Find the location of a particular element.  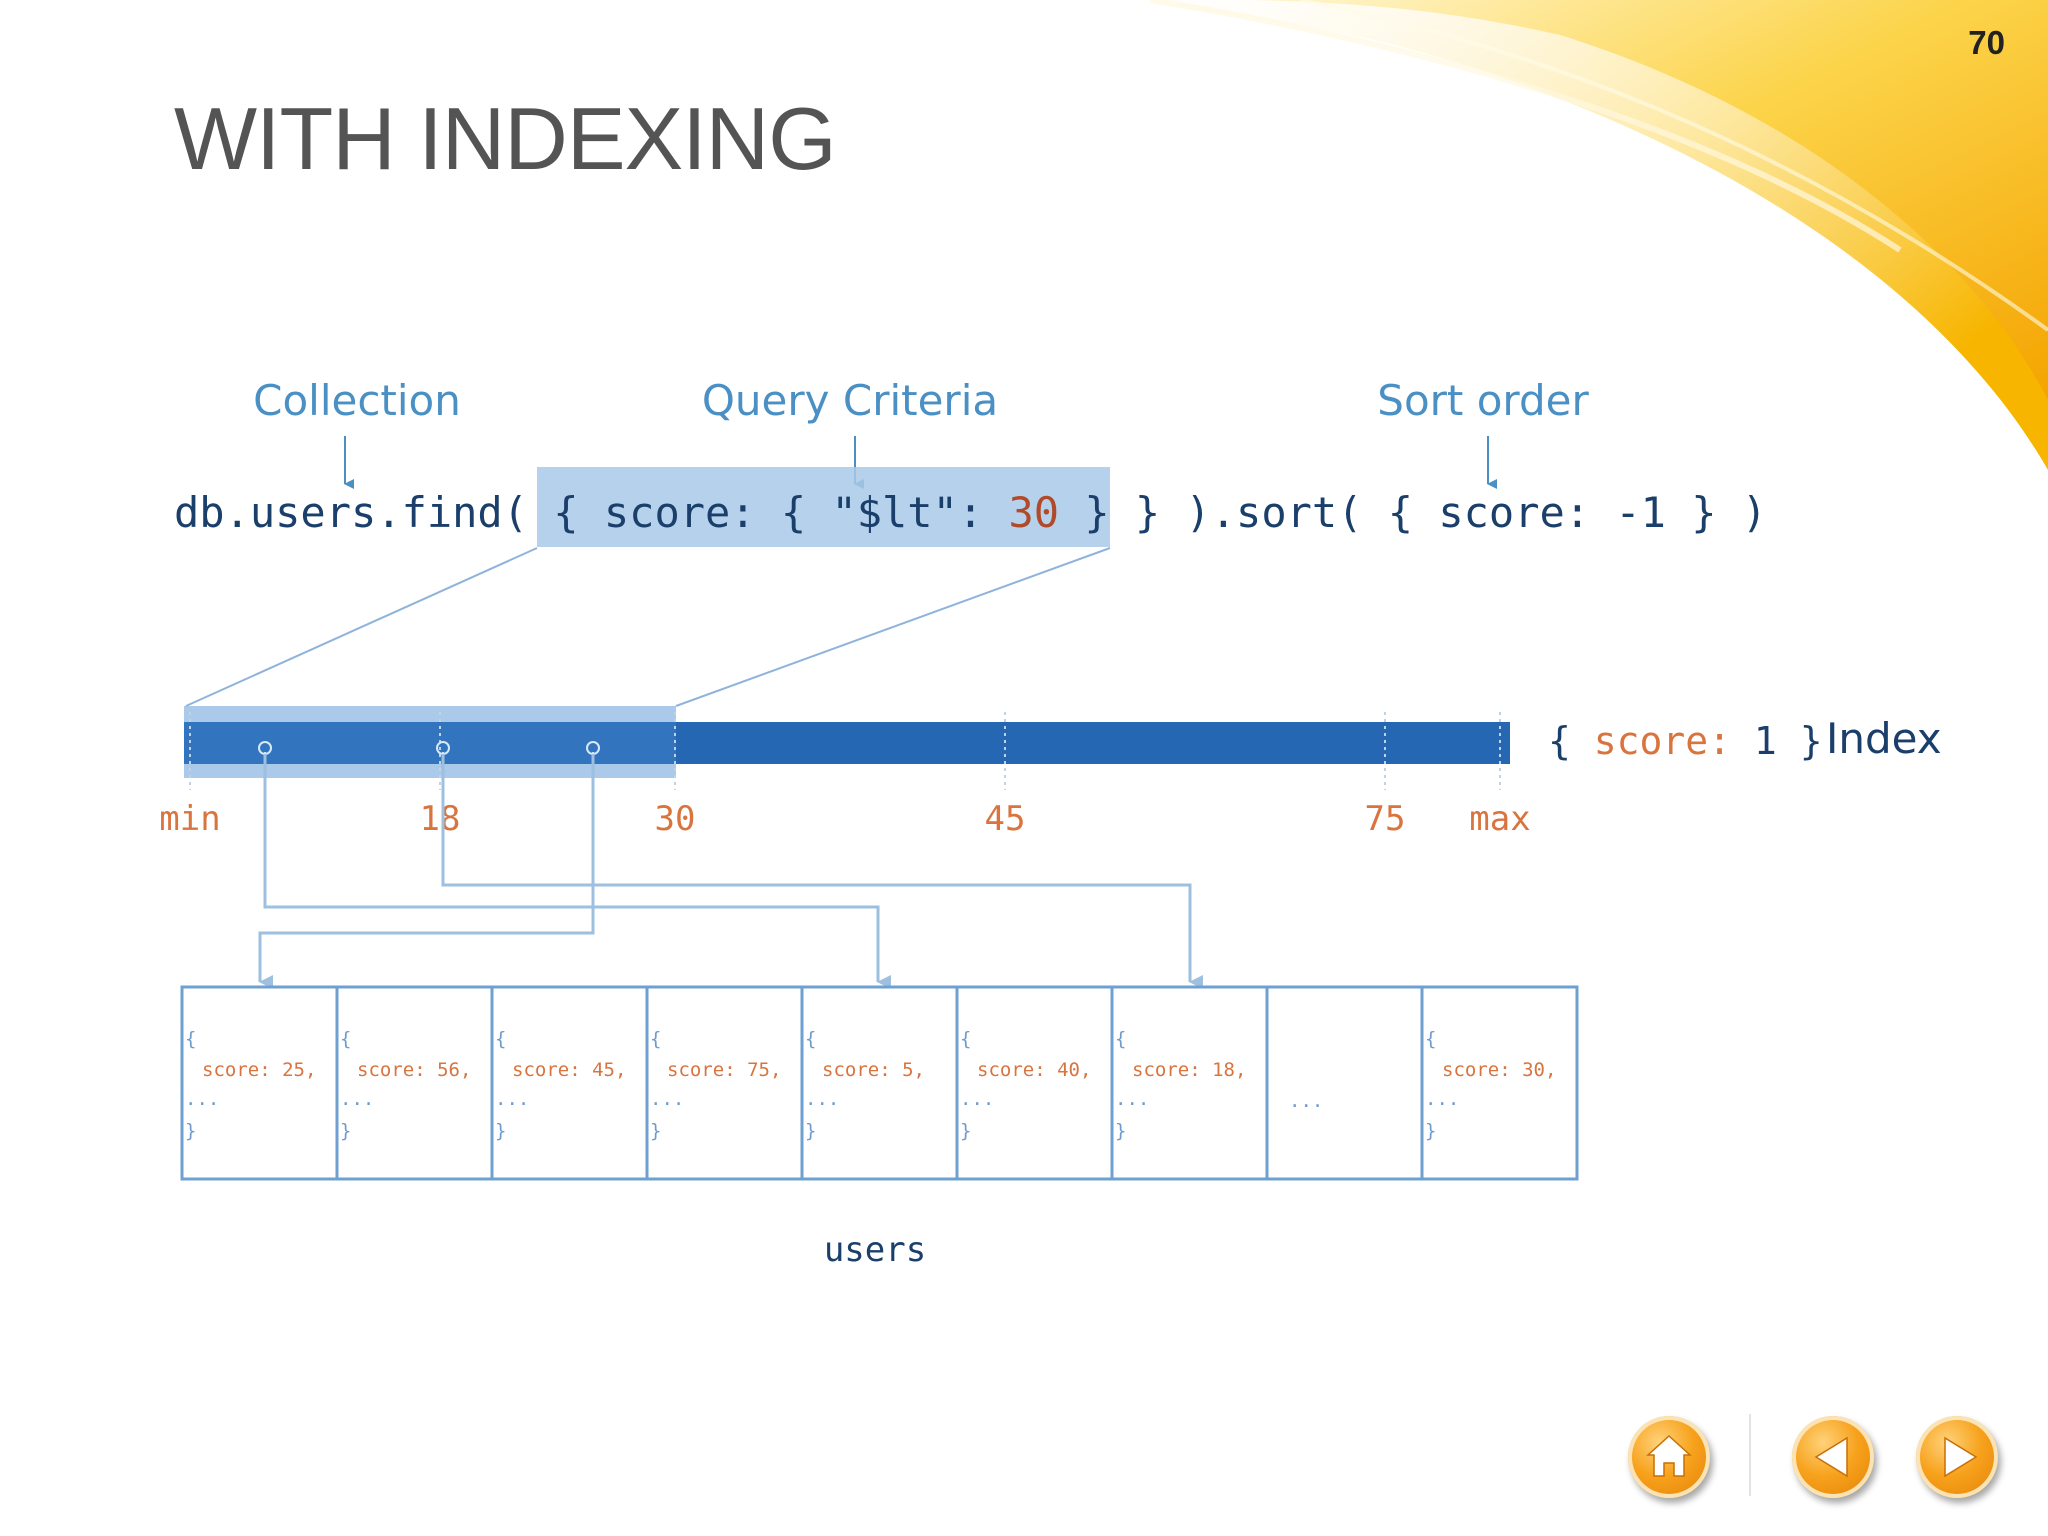

nav-separator is located at coordinates (1750, 1455).